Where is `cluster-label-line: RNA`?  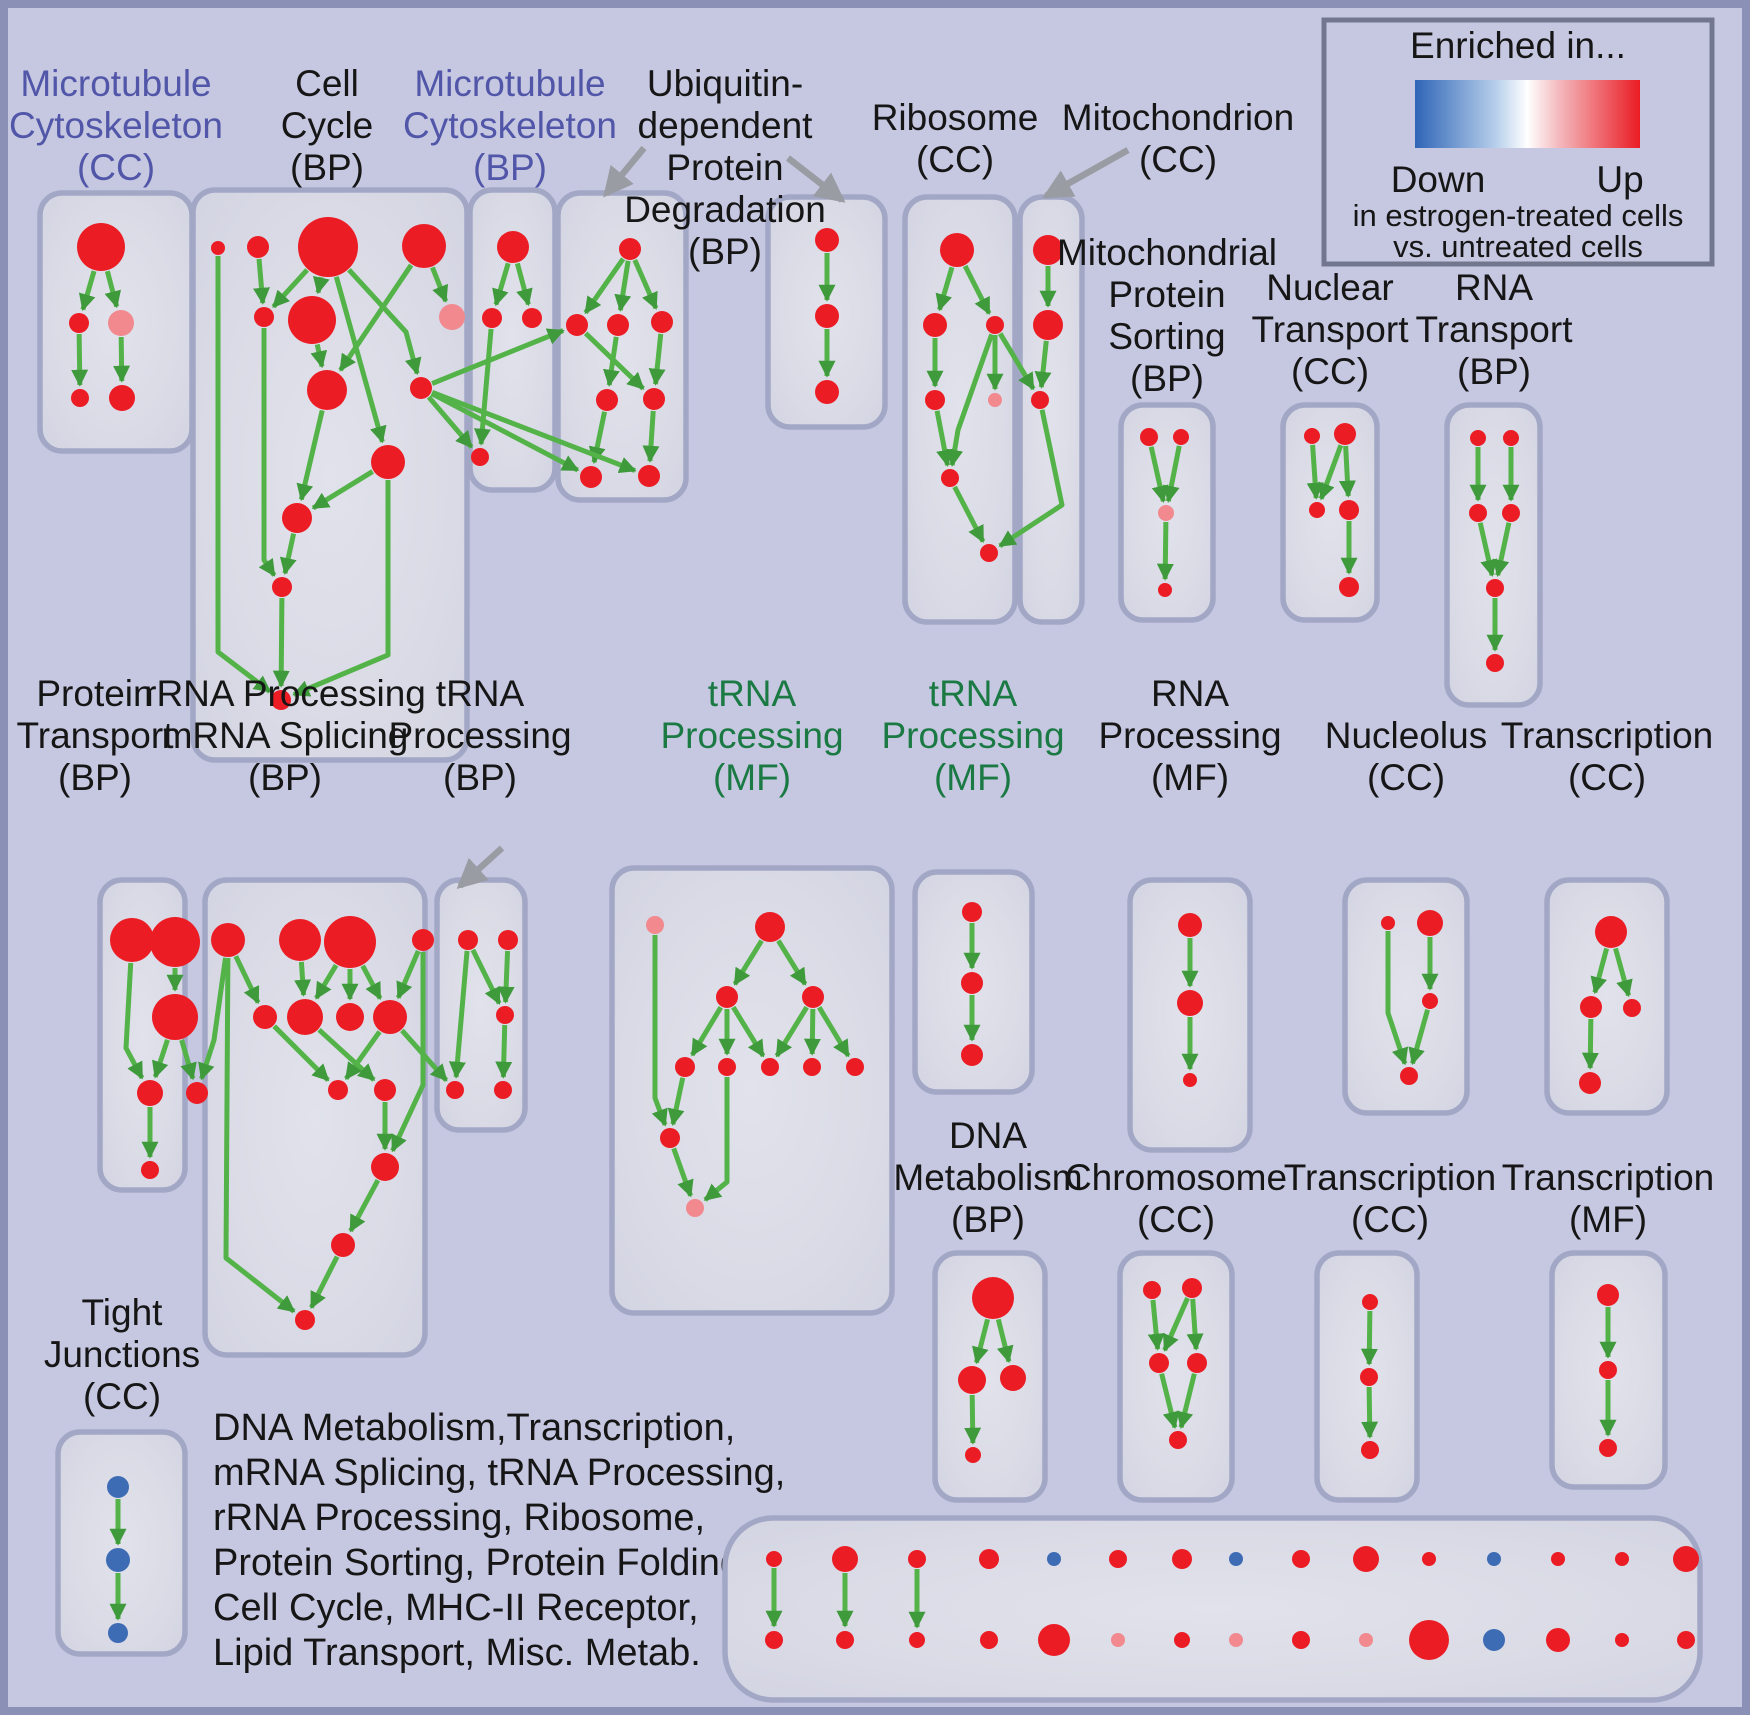 cluster-label-line: RNA is located at coordinates (1494, 287).